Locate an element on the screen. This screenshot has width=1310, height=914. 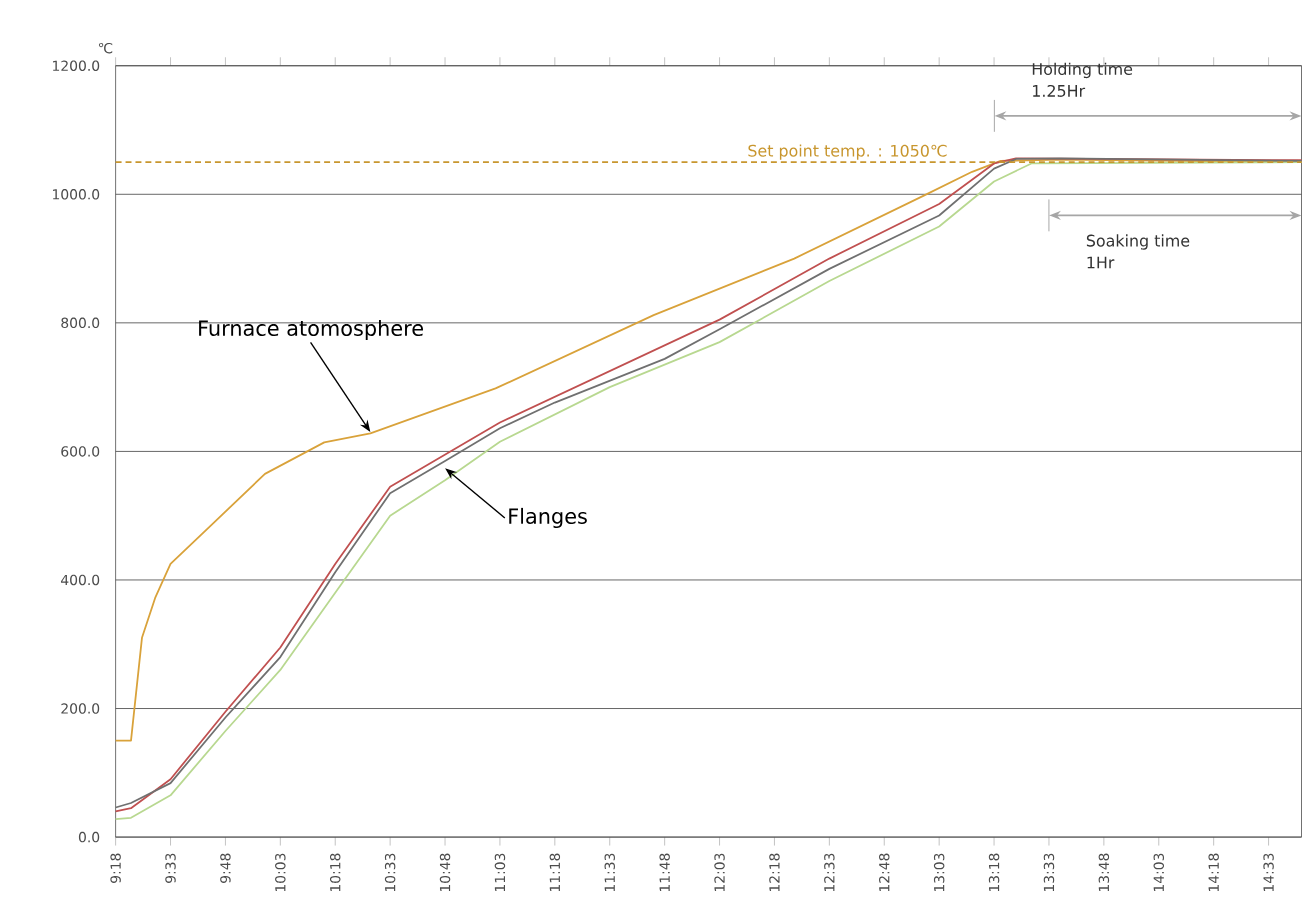
annotation: Furnace atomosphere is located at coordinates (311, 329).